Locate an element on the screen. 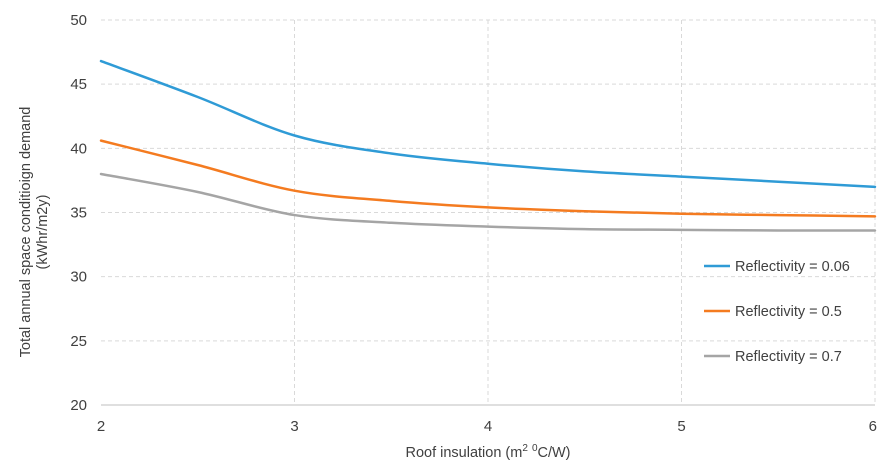  y-tick-label: 20 is located at coordinates (78, 405).